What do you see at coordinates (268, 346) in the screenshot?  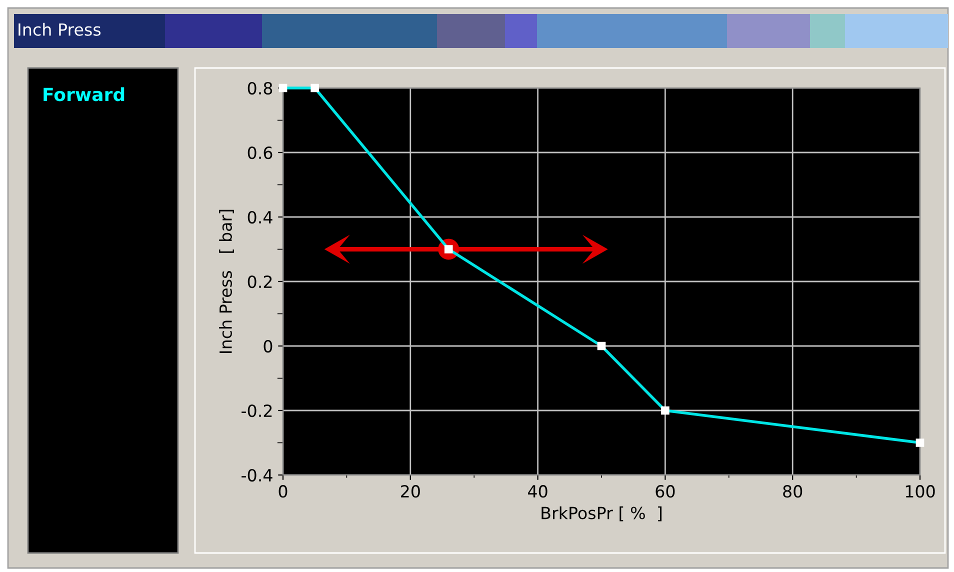 I see `y-tick-label: 0` at bounding box center [268, 346].